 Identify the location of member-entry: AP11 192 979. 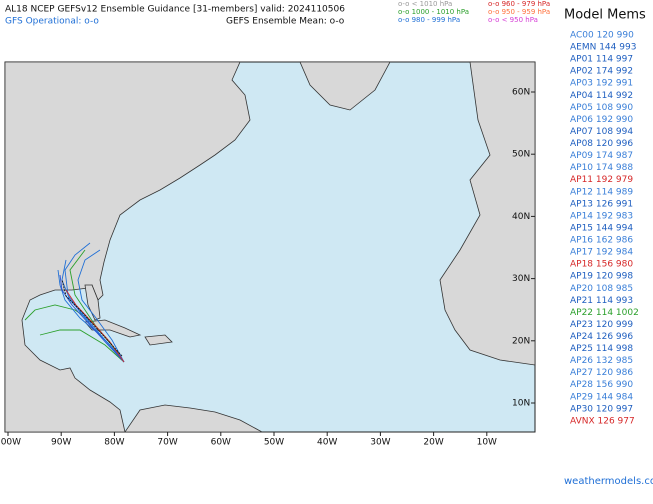
(601, 180).